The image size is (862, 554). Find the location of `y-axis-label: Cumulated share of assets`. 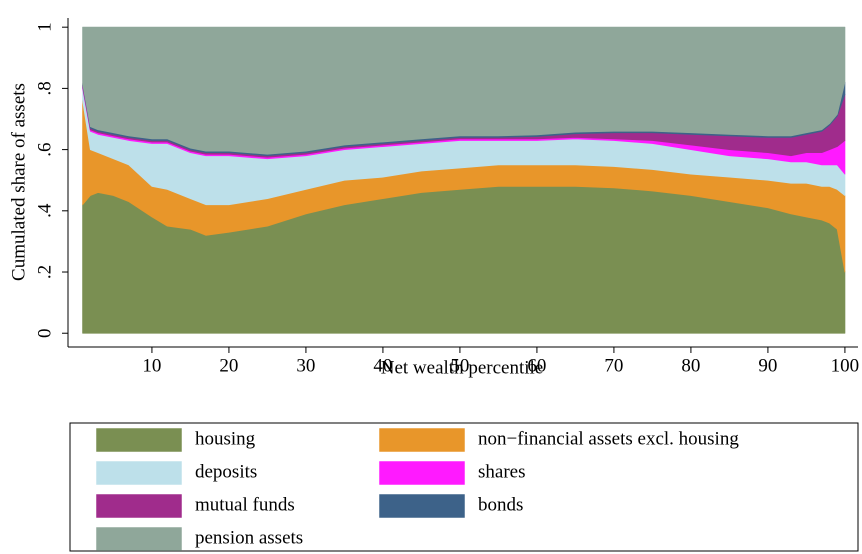

y-axis-label: Cumulated share of assets is located at coordinates (18, 182).